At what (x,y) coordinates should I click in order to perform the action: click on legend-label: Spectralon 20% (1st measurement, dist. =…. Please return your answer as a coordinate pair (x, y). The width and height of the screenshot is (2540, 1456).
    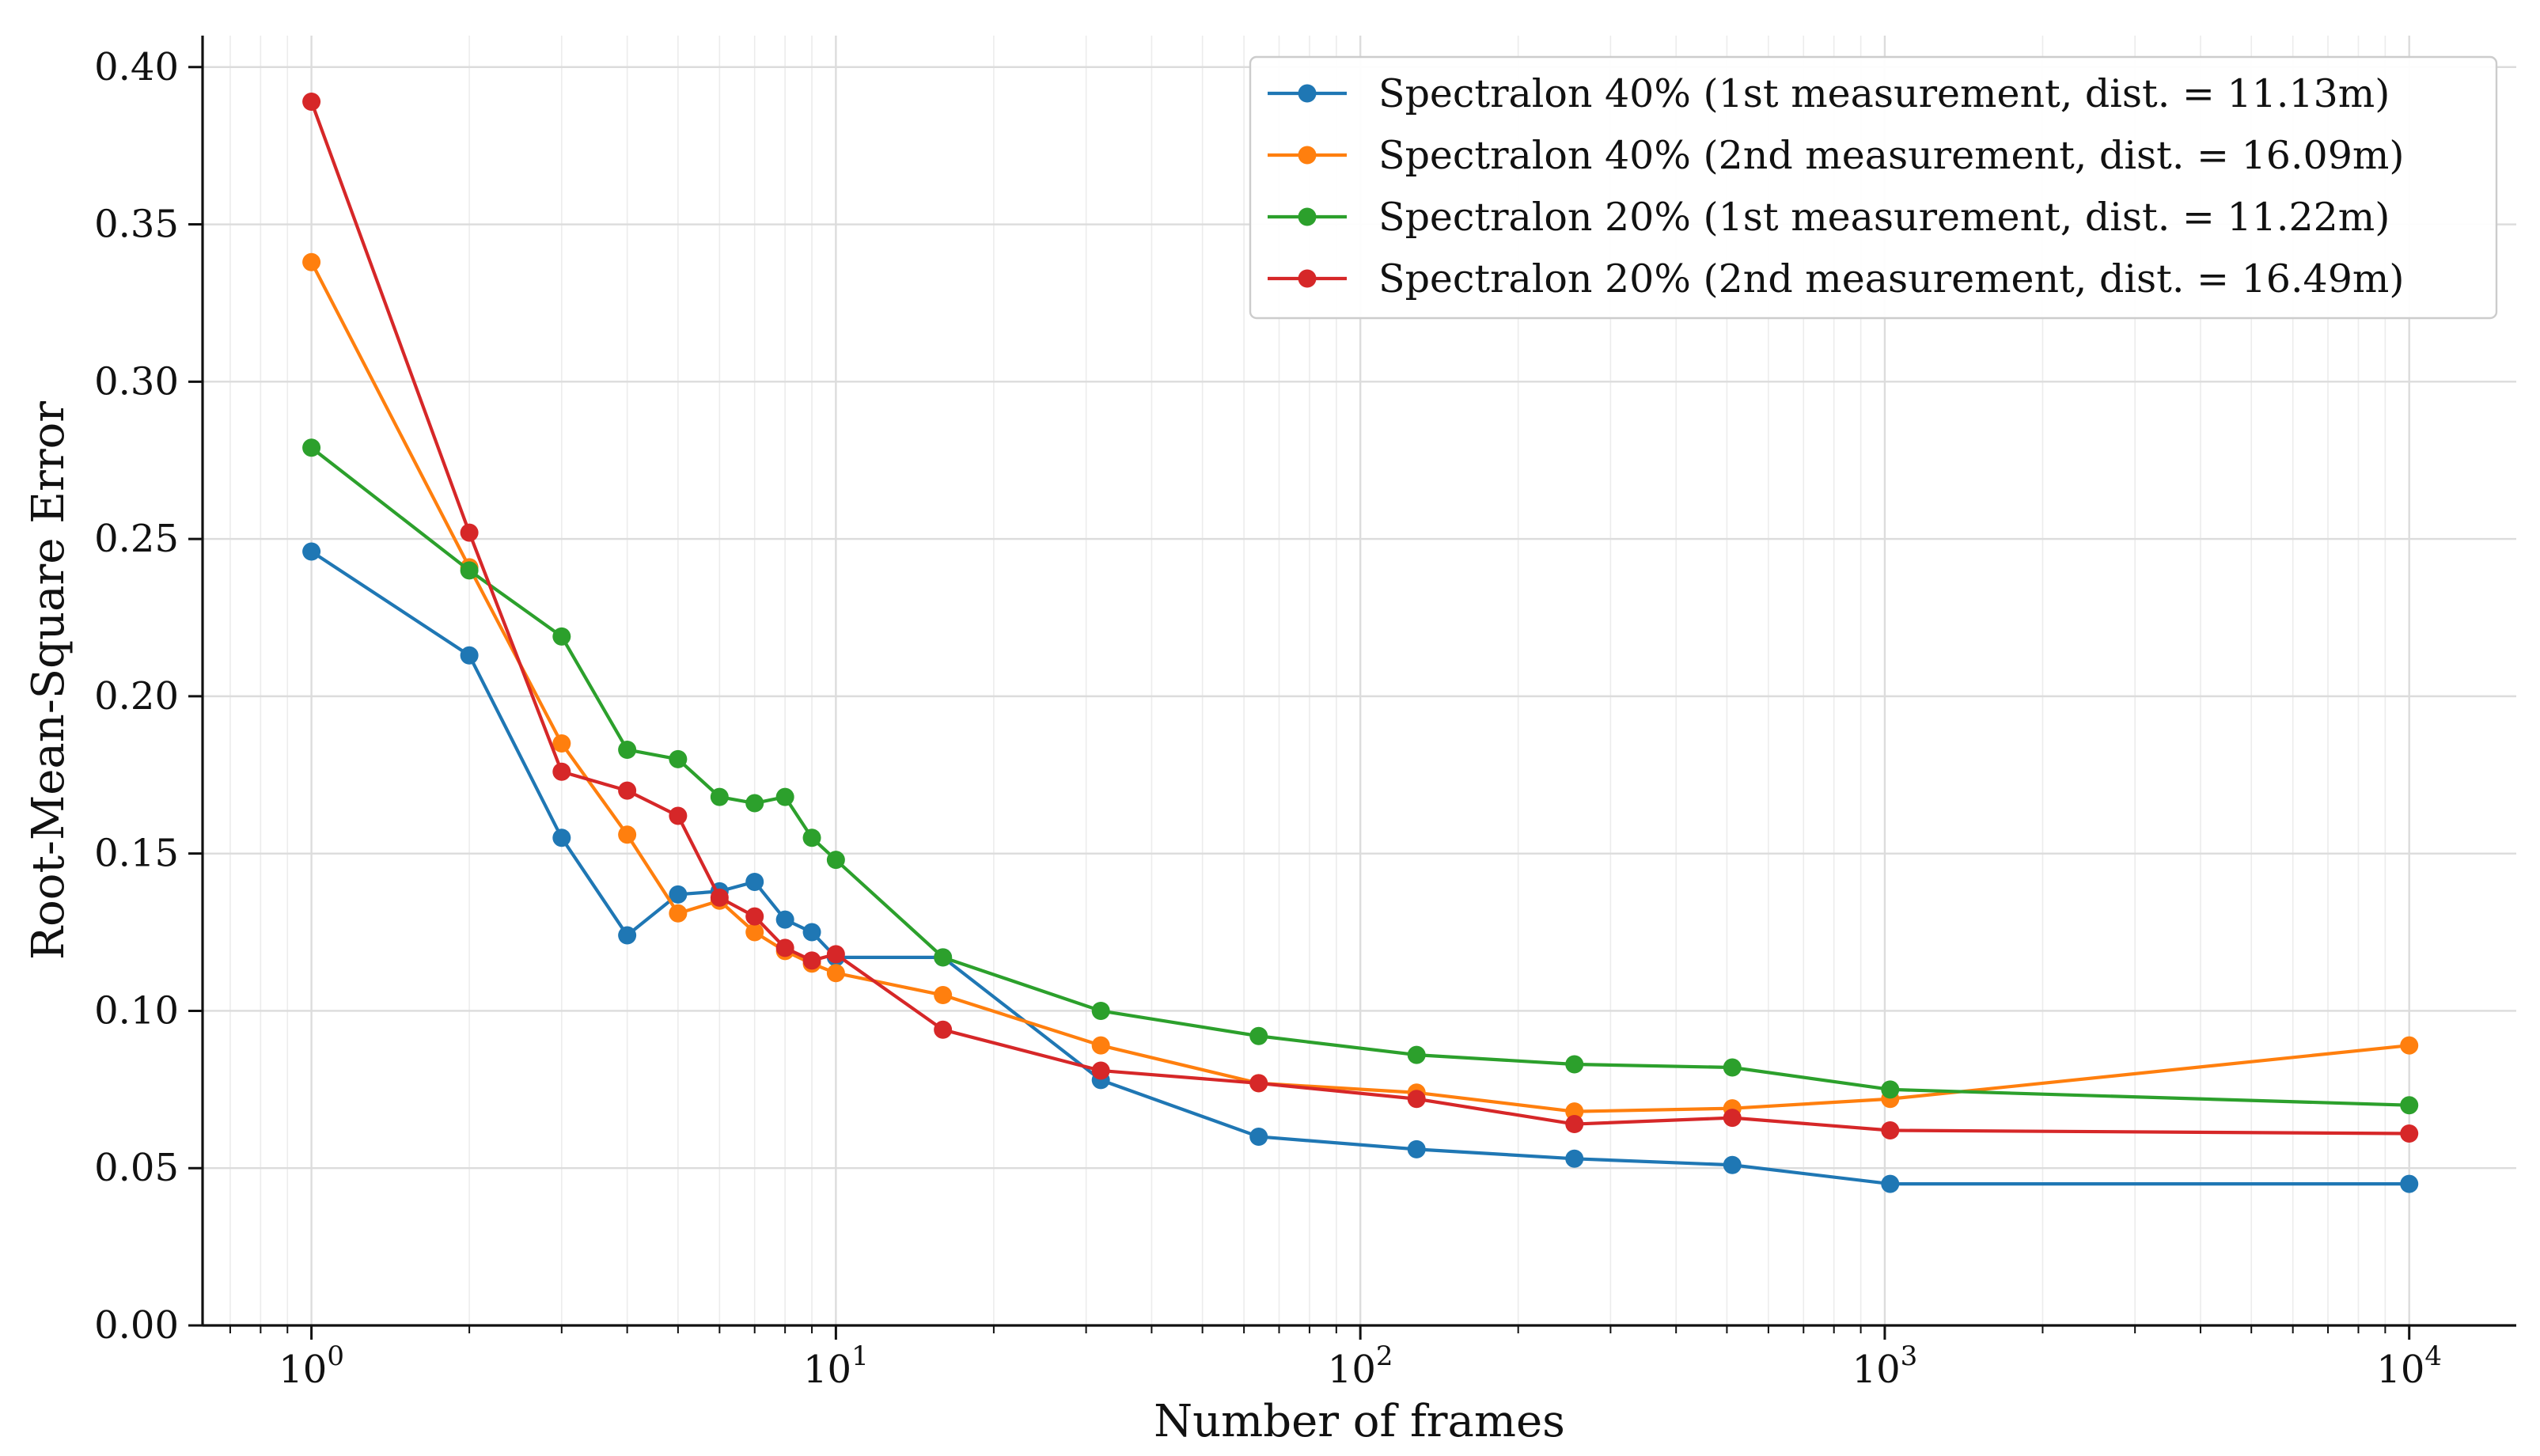
    Looking at the image, I should click on (1884, 217).